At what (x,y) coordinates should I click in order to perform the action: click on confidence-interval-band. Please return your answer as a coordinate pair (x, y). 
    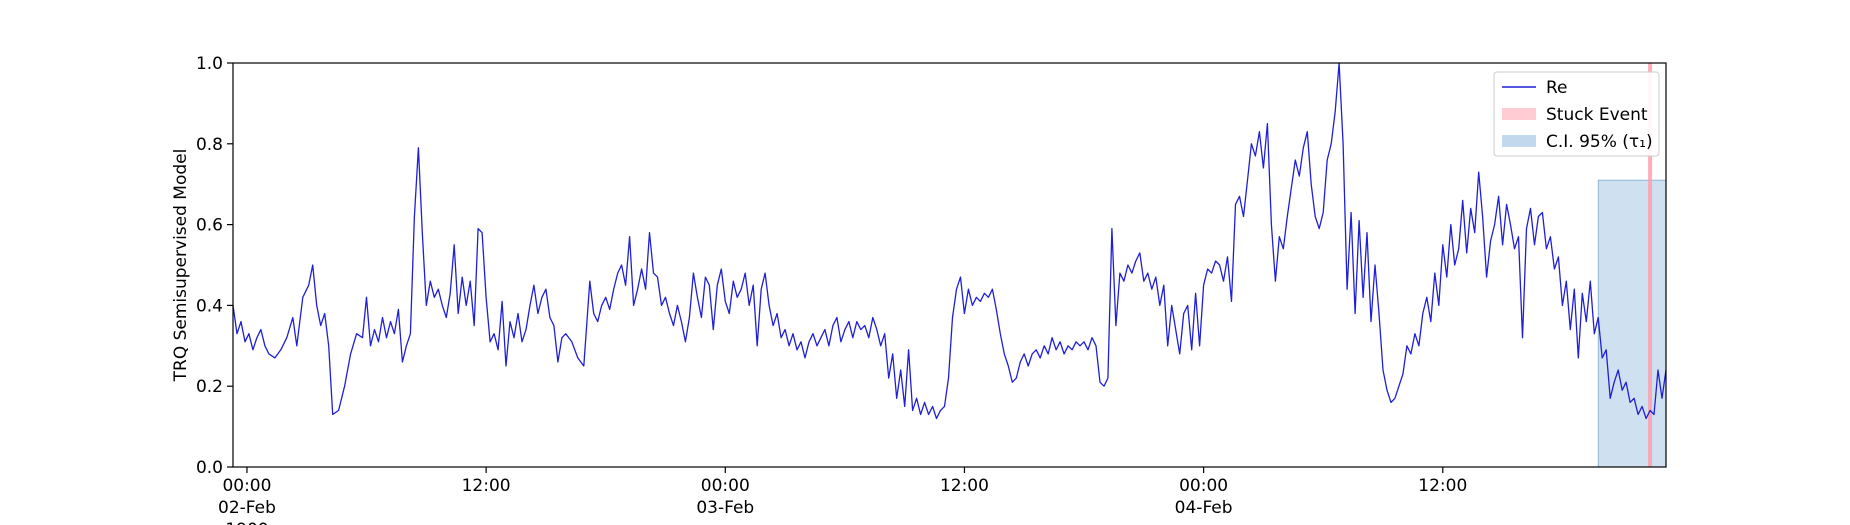
    Looking at the image, I should click on (1632, 323).